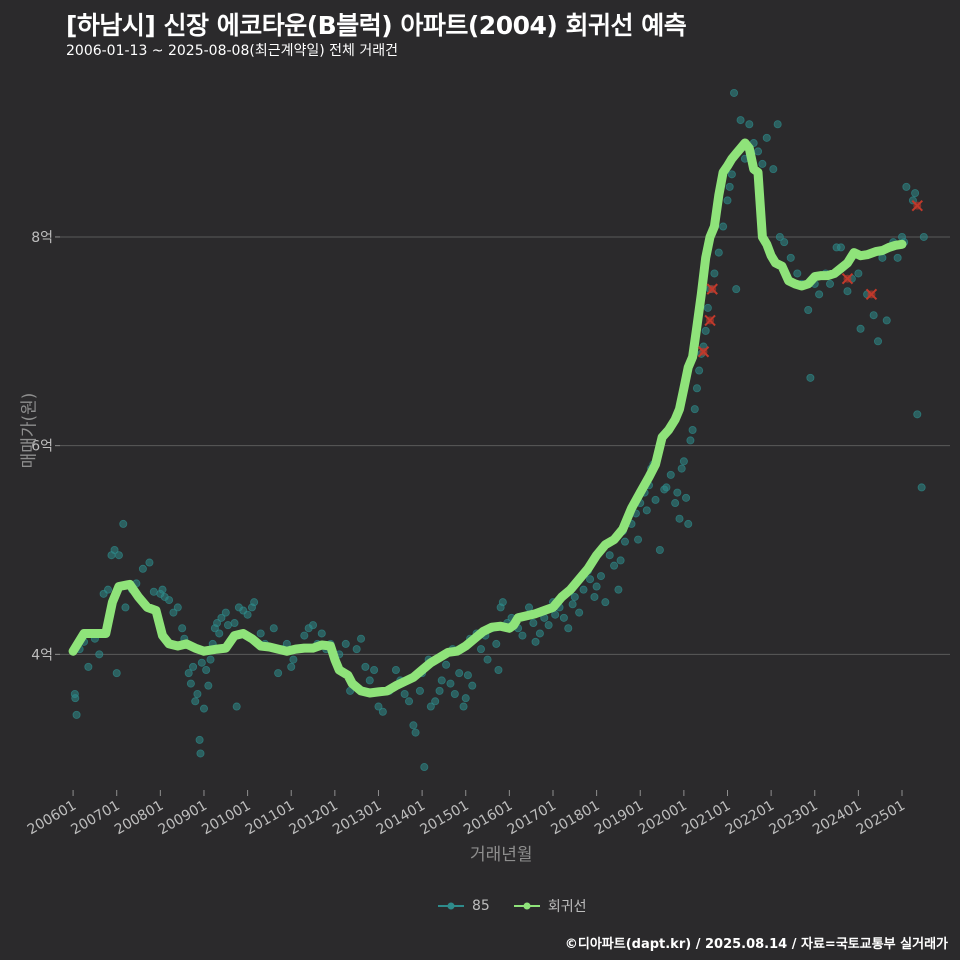 The height and width of the screenshot is (960, 960). I want to click on x-tick-label: 201501, so click(444, 818).